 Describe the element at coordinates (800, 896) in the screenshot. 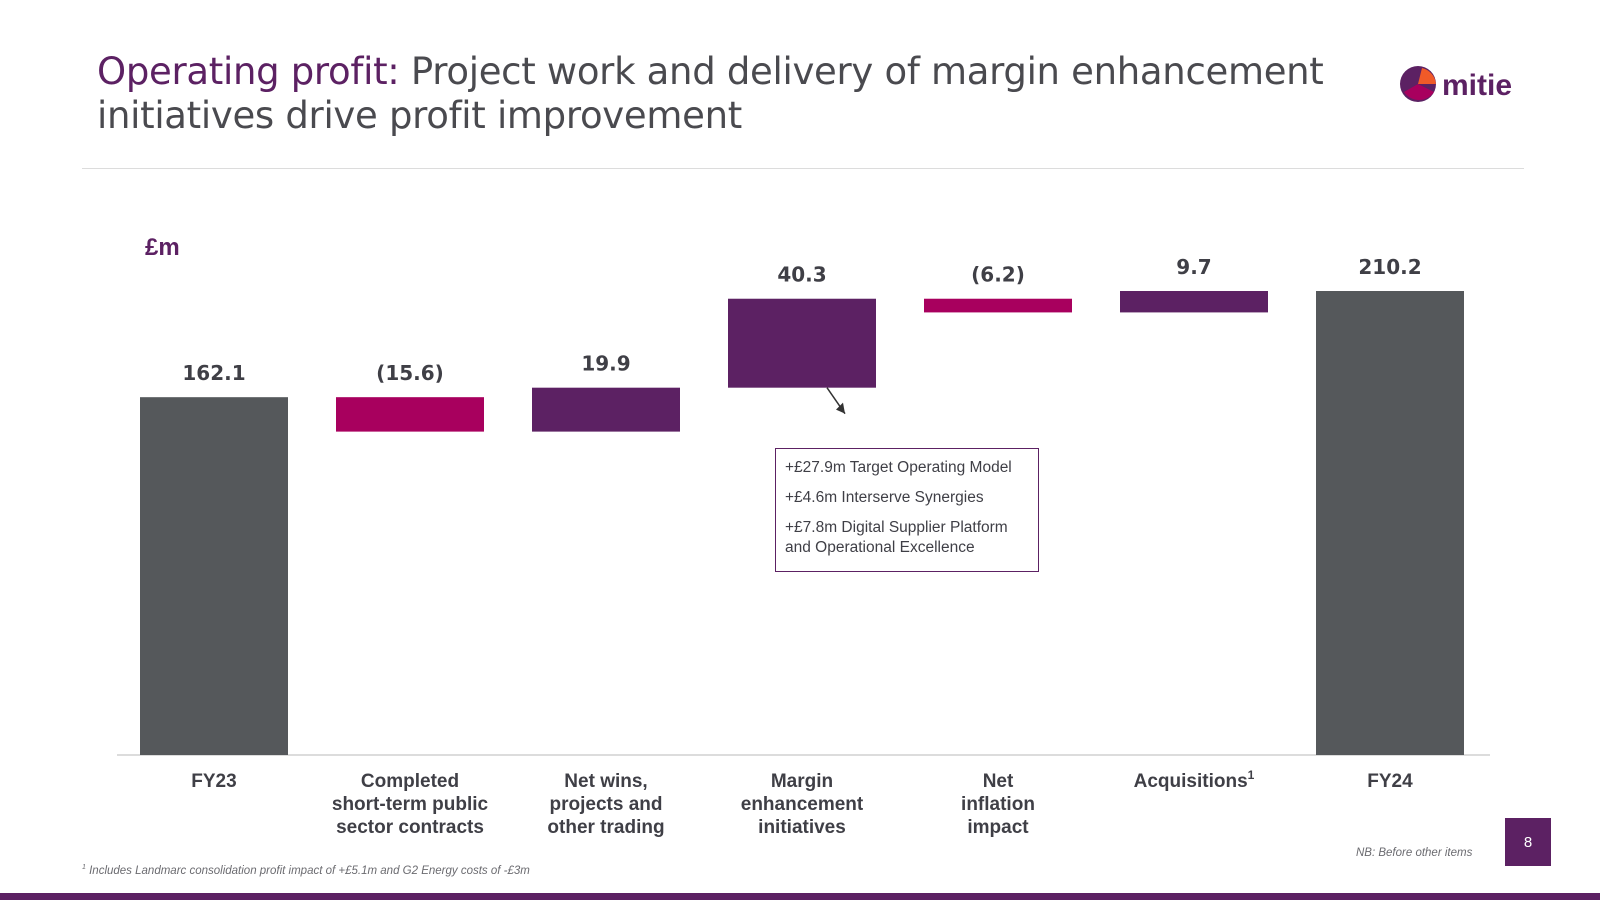

I see `bottom-bar` at that location.